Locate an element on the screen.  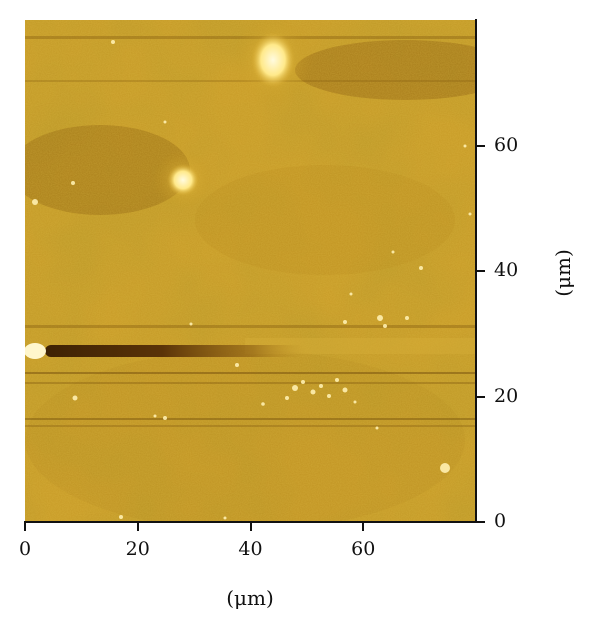
y-axis-title: (μm) is located at coordinates (563, 273).